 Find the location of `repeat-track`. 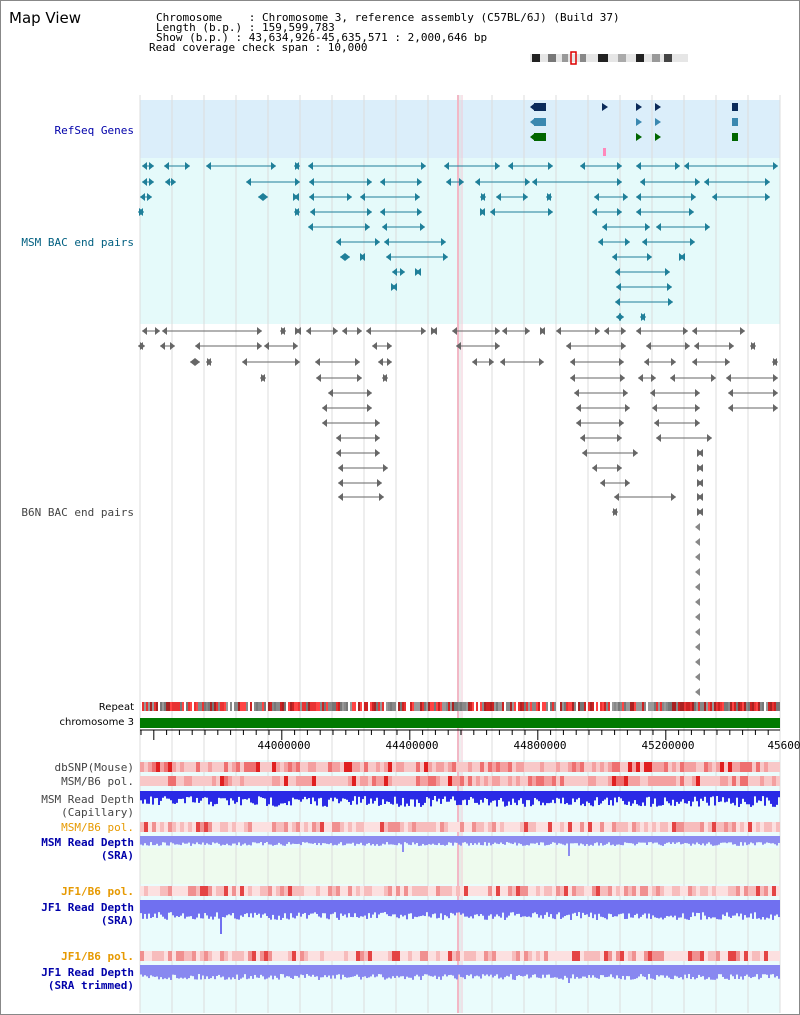

repeat-track is located at coordinates (461, 706).